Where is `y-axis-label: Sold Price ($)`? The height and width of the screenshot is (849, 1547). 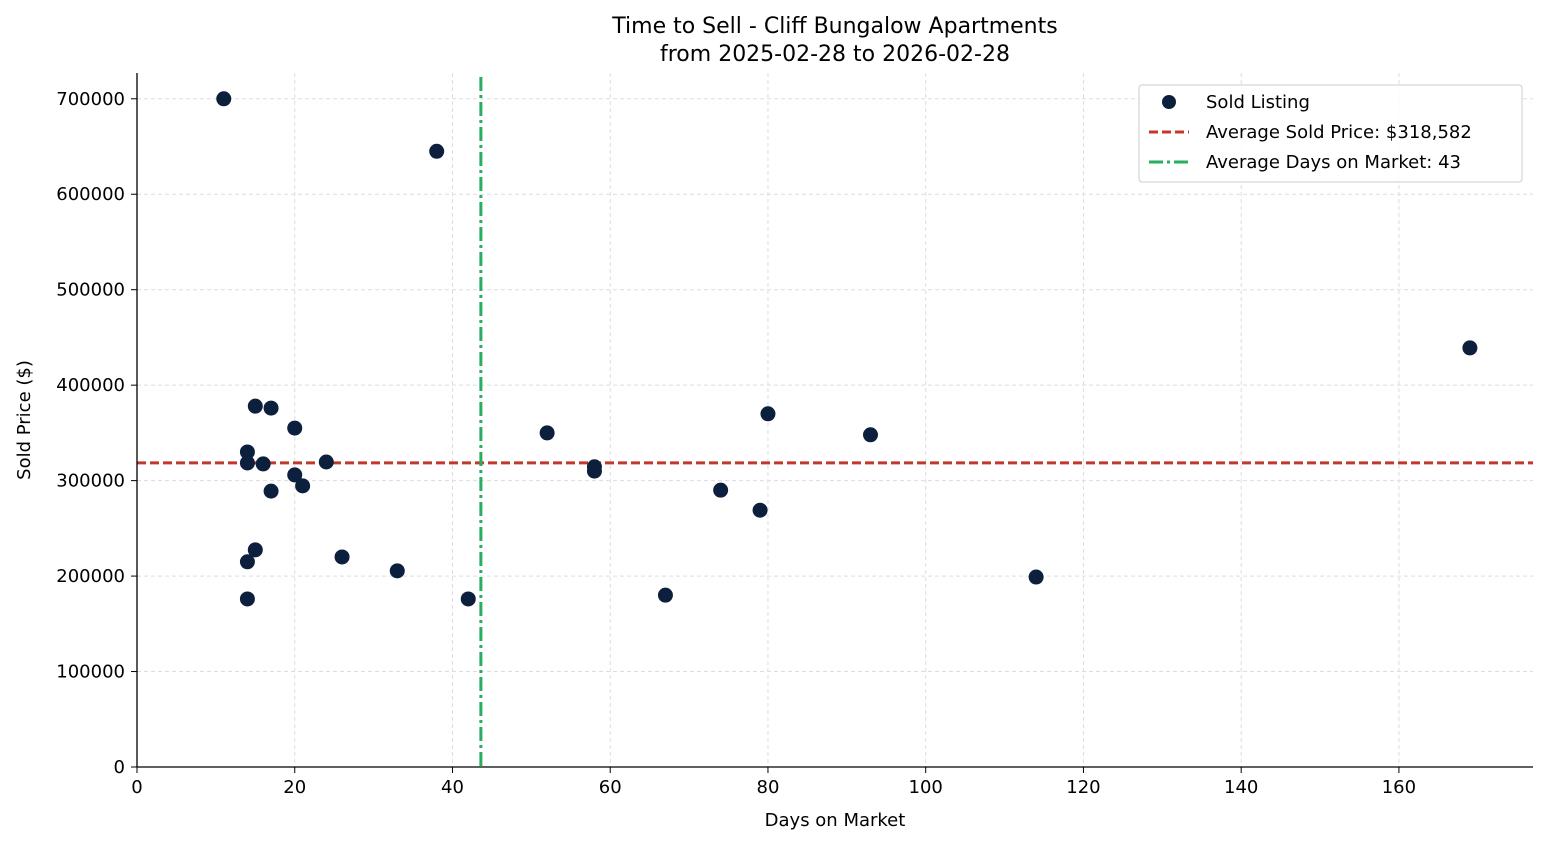
y-axis-label: Sold Price ($) is located at coordinates (24, 420).